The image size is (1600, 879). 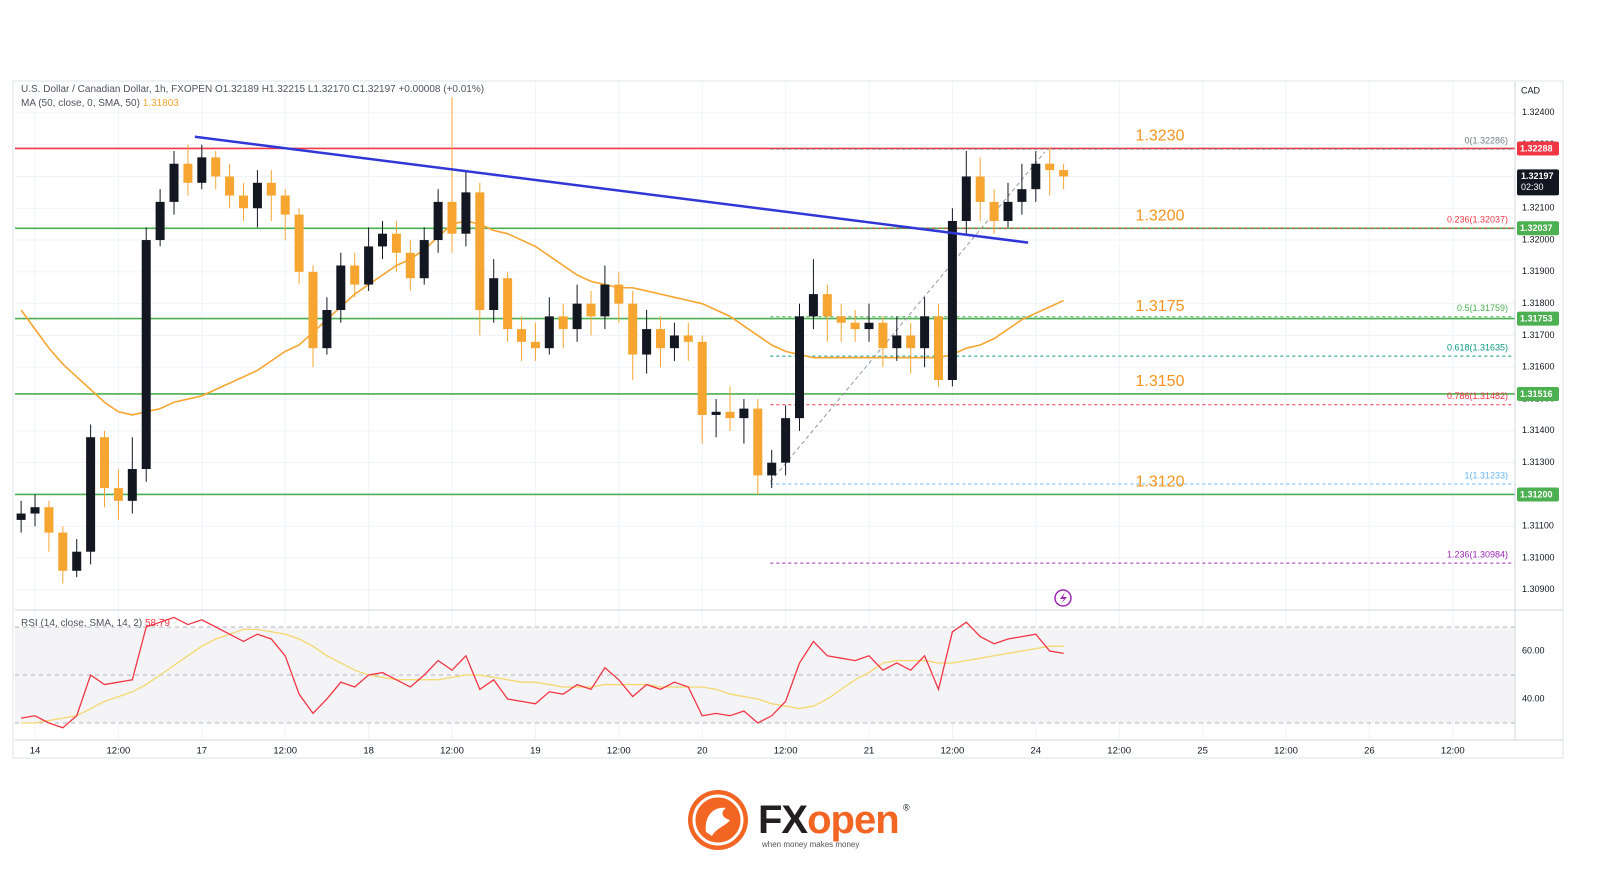 What do you see at coordinates (1160, 136) in the screenshot?
I see `level-label: 1.3230` at bounding box center [1160, 136].